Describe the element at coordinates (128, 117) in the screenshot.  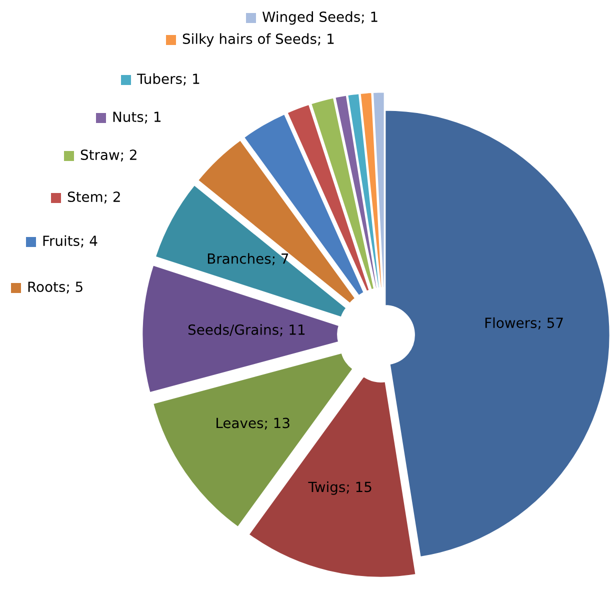
I see `legend-label: Nuts` at that location.